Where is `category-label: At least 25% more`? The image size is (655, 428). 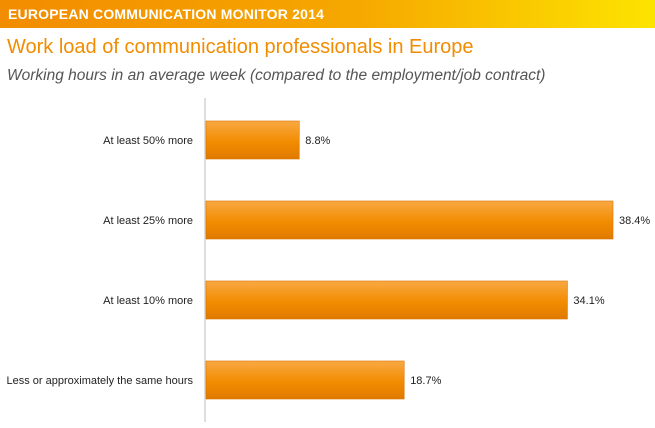
category-label: At least 25% more is located at coordinates (148, 221).